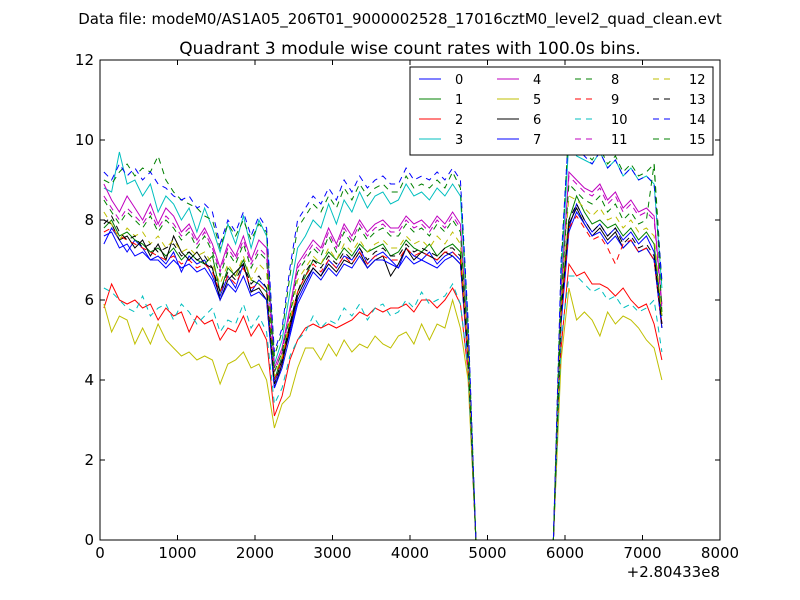 Image resolution: width=800 pixels, height=600 pixels. Describe the element at coordinates (89, 220) in the screenshot. I see `y-tick-label: 8` at that location.